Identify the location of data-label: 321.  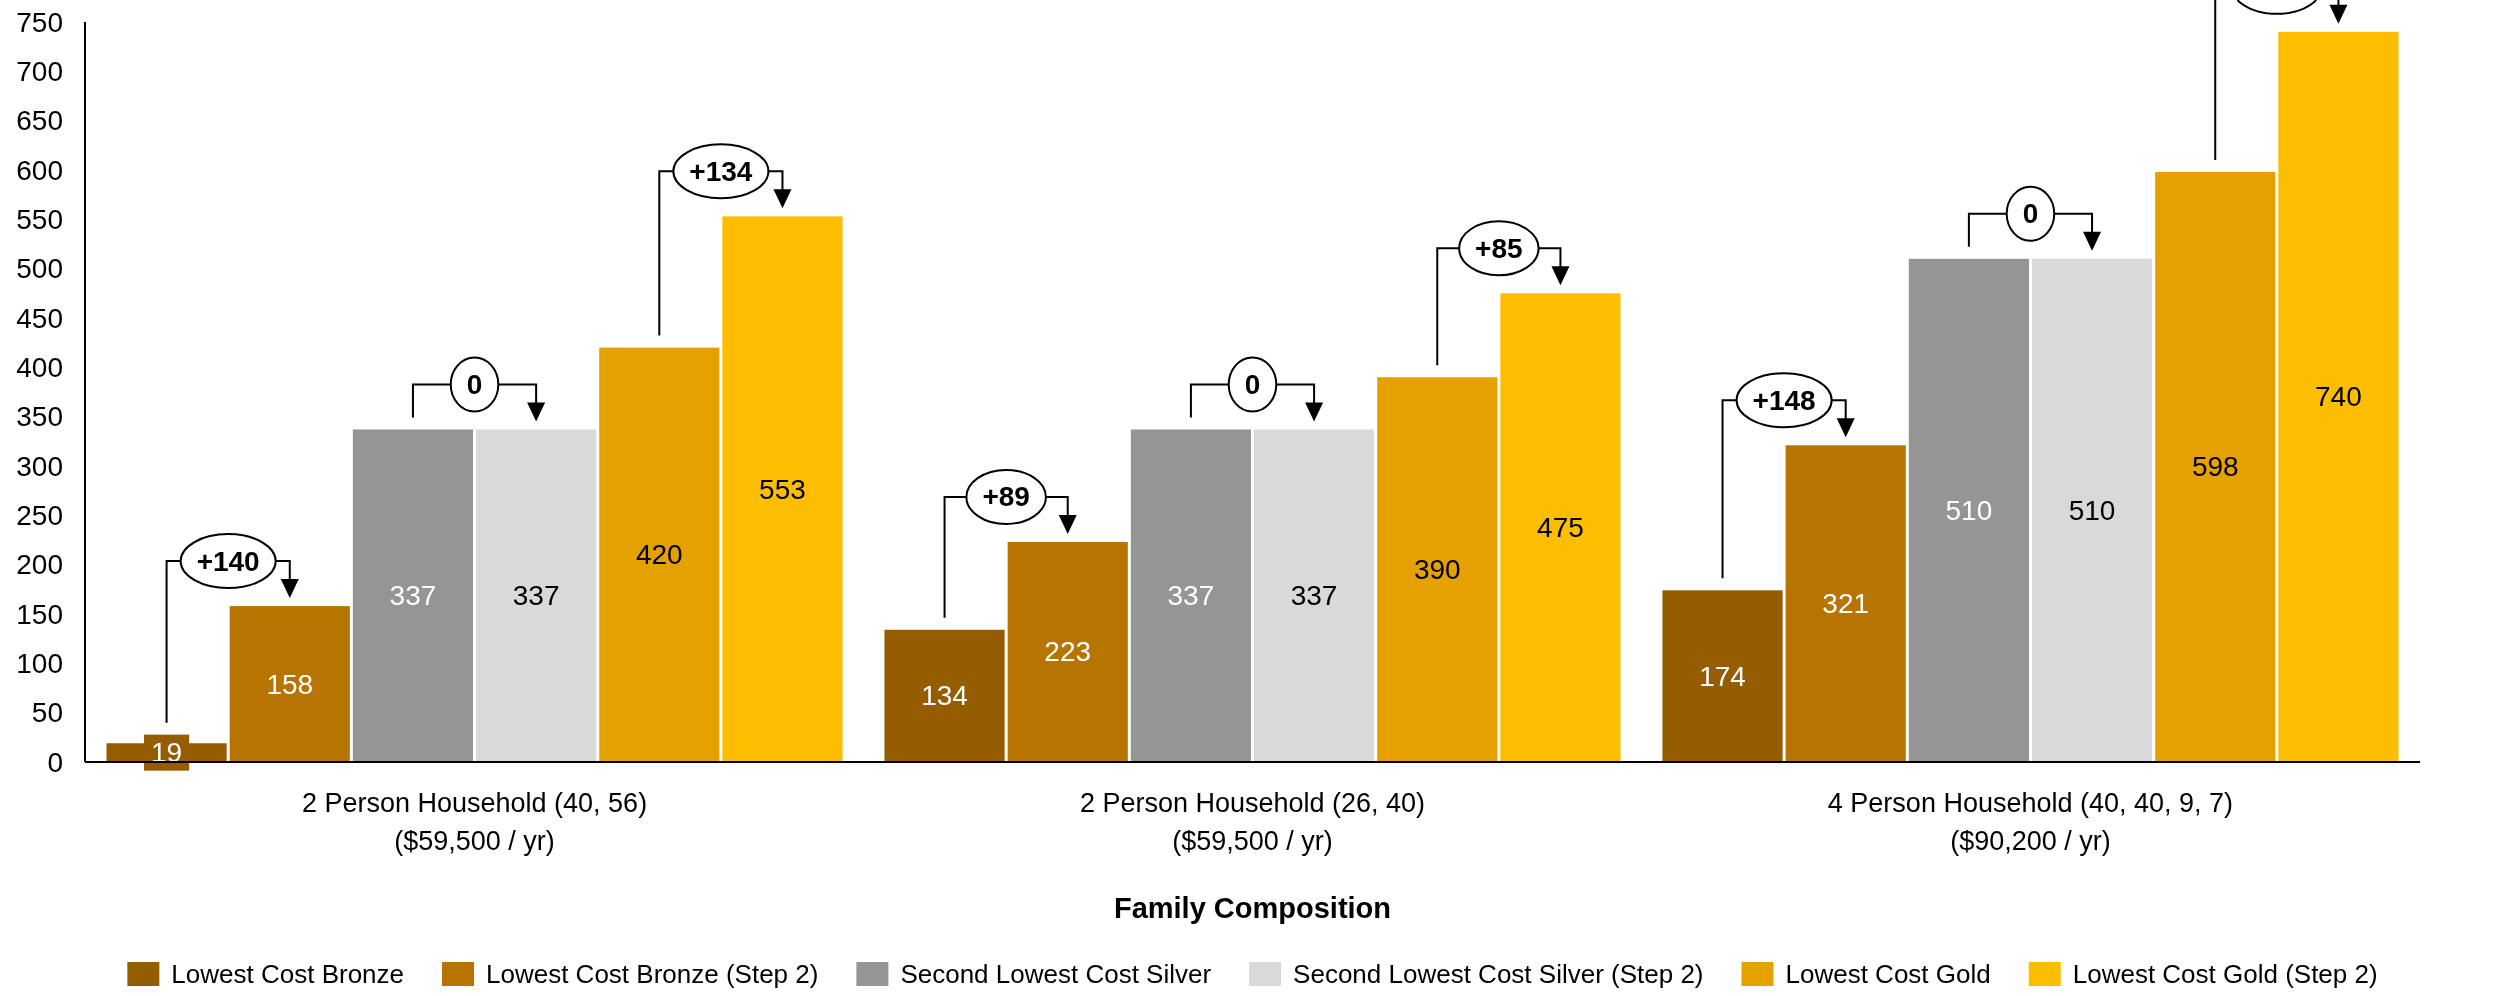
(1846, 604).